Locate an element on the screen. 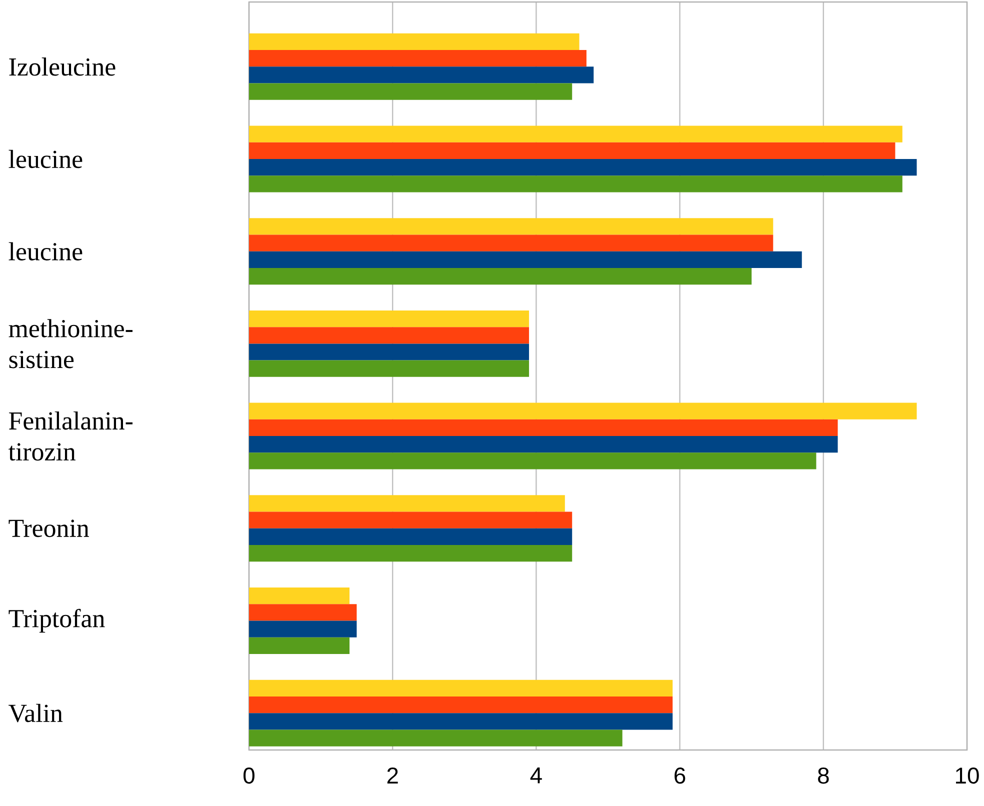 The height and width of the screenshot is (806, 984). x-tick-label: 0 is located at coordinates (249, 776).